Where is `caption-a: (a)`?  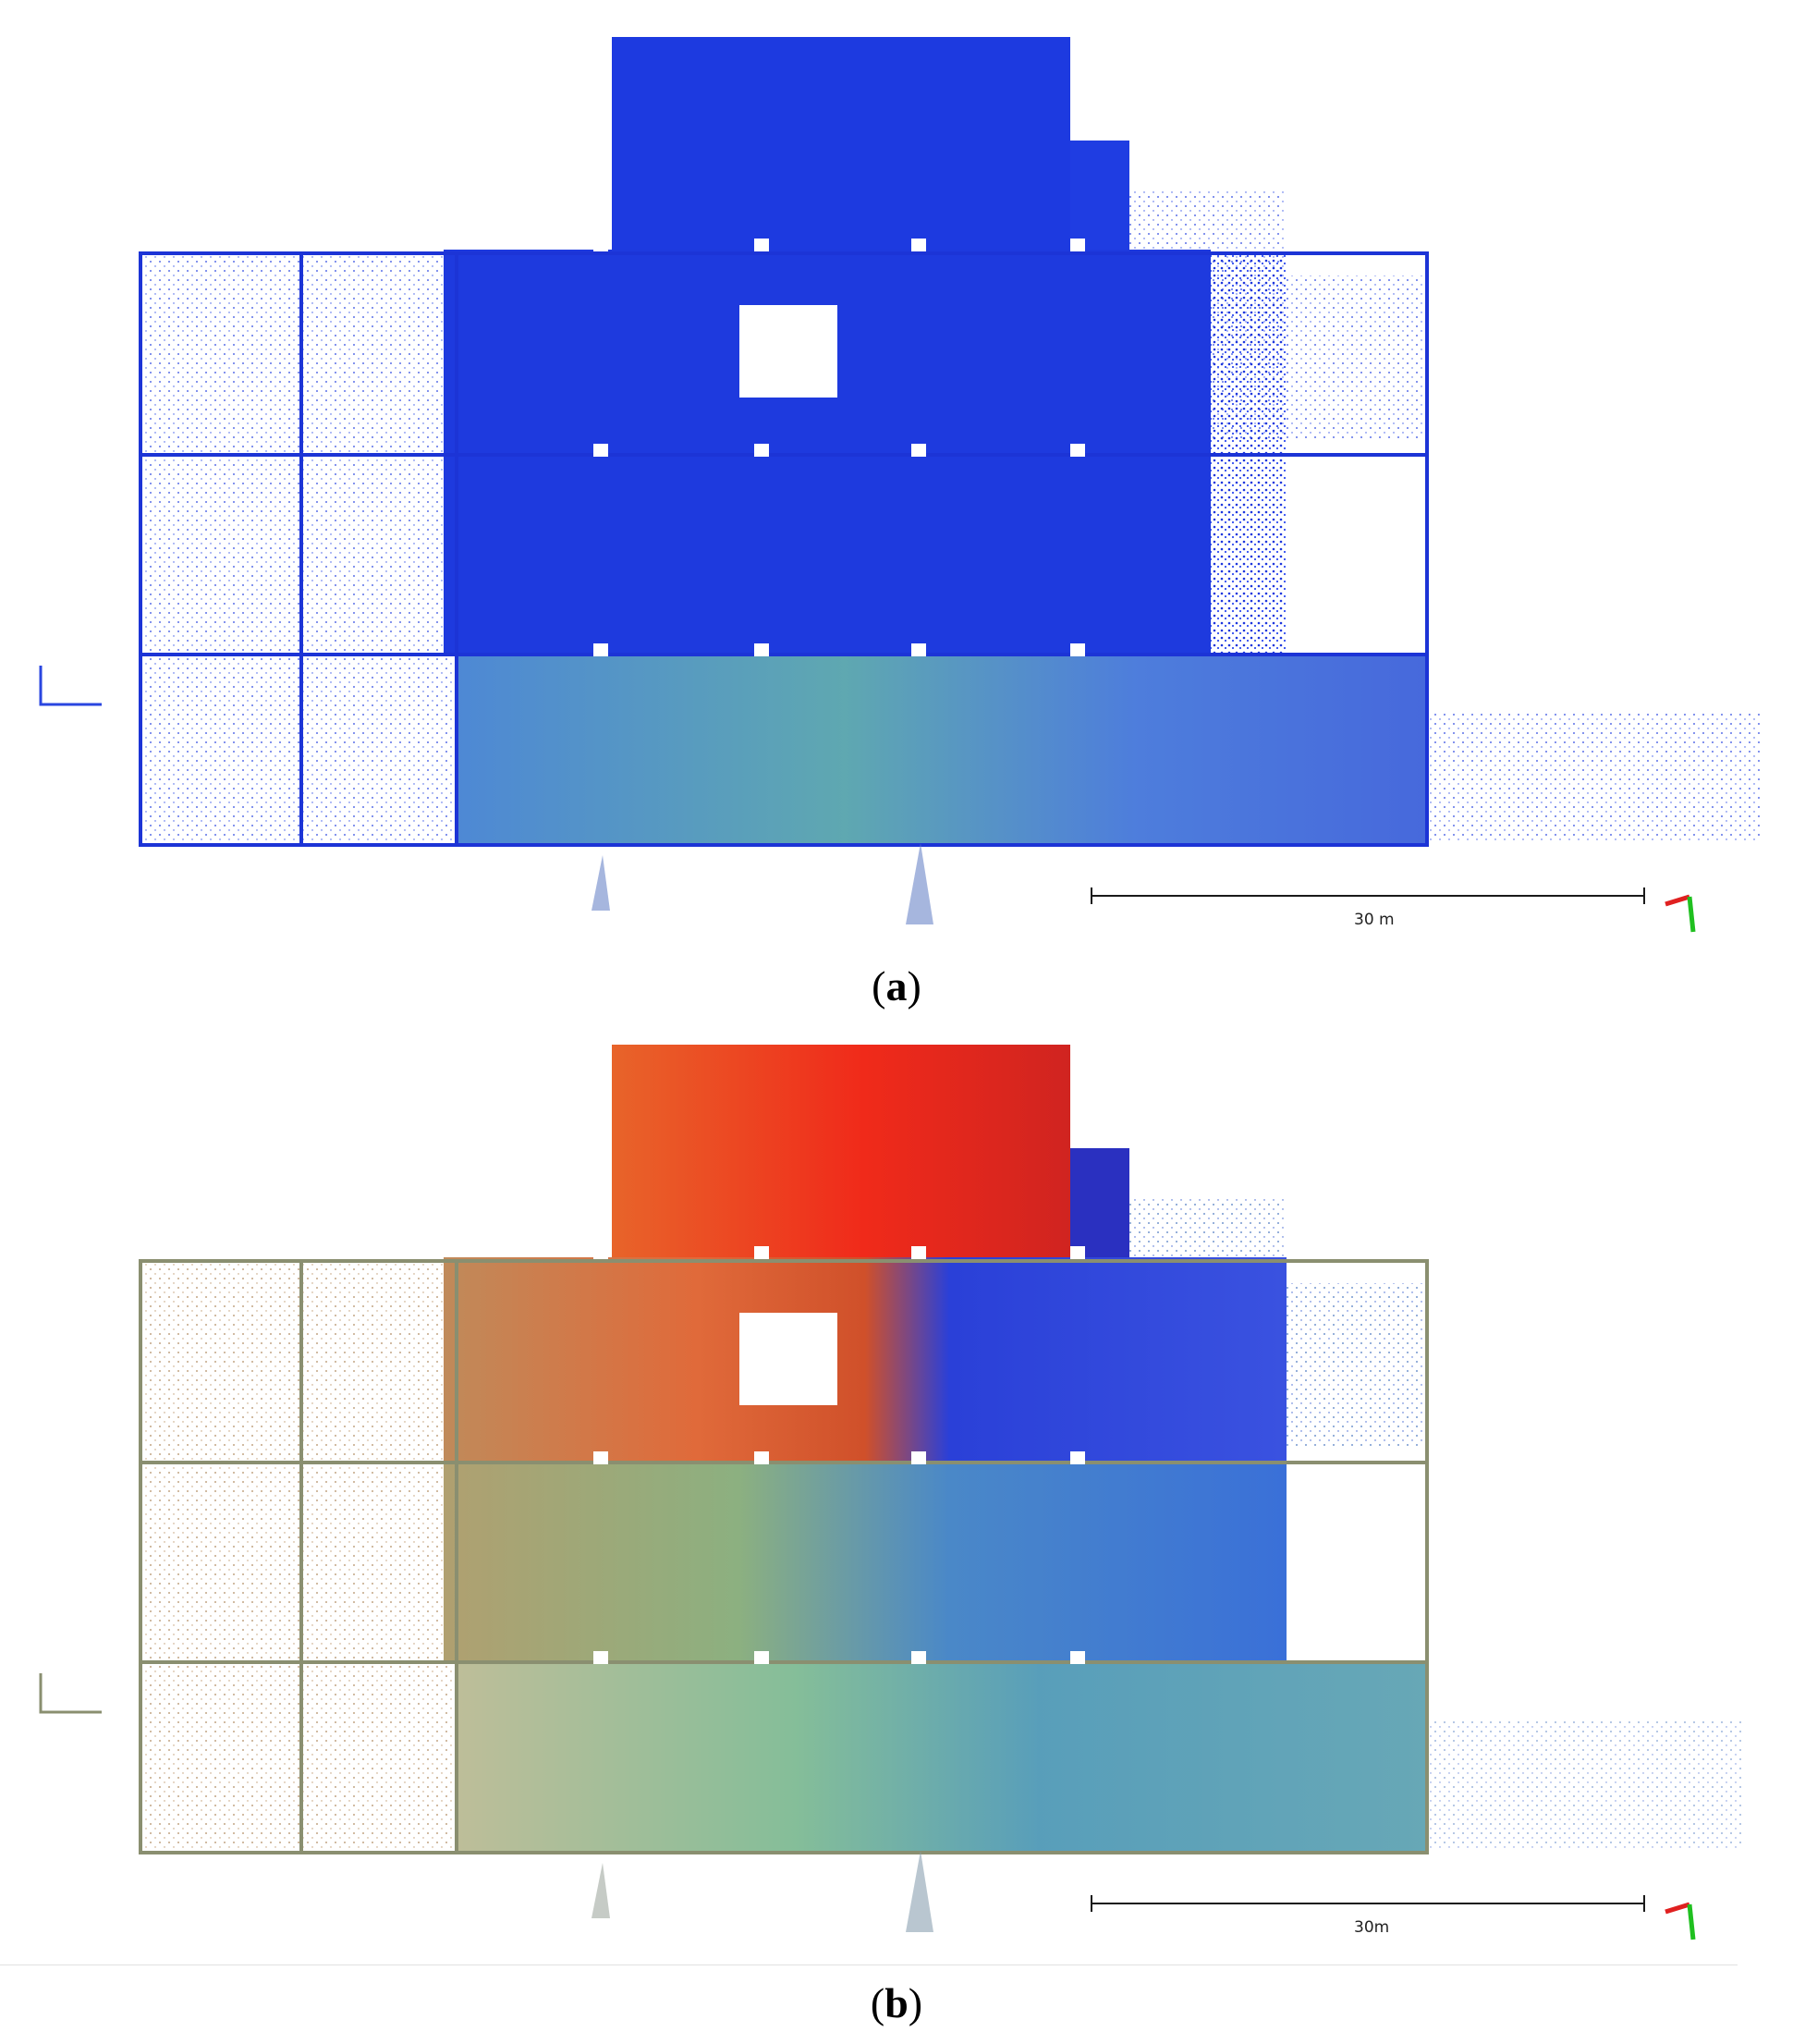
caption-a: (a) is located at coordinates (896, 986).